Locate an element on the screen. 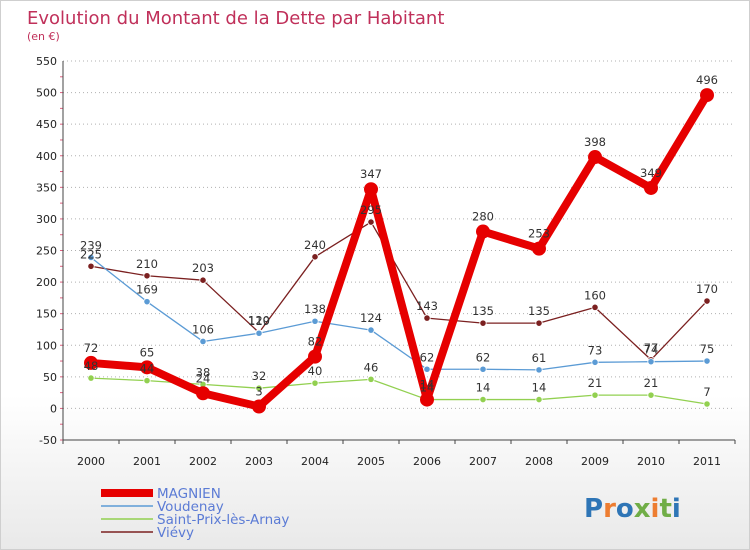 Image resolution: width=750 pixels, height=550 pixels. data-label: 170 is located at coordinates (707, 289).